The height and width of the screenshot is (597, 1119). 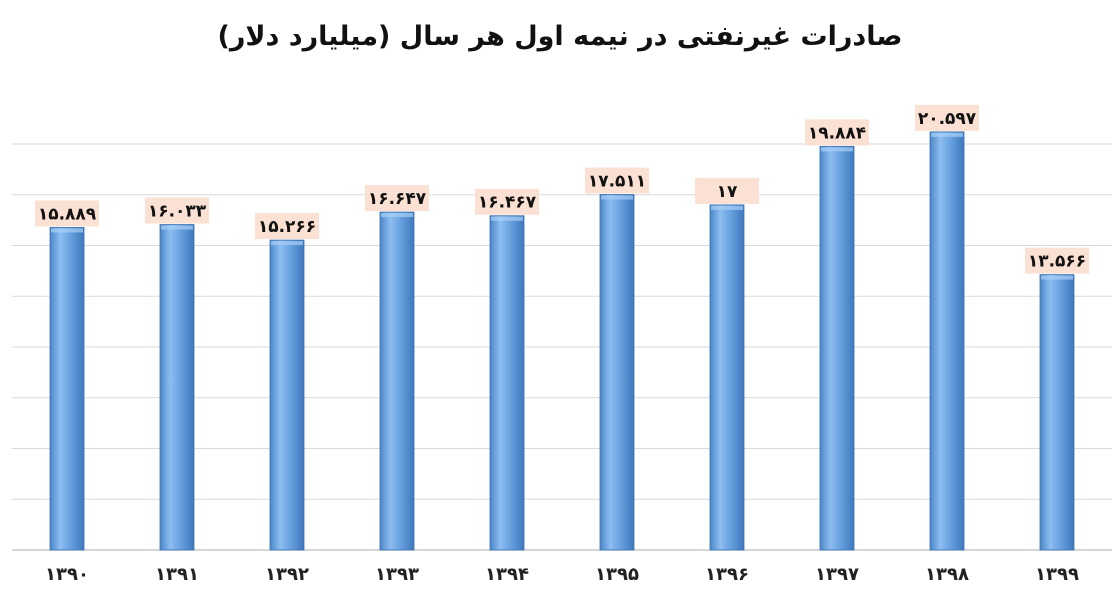 I want to click on data-label-5: ۱۶.۴۶۷, so click(x=507, y=203).